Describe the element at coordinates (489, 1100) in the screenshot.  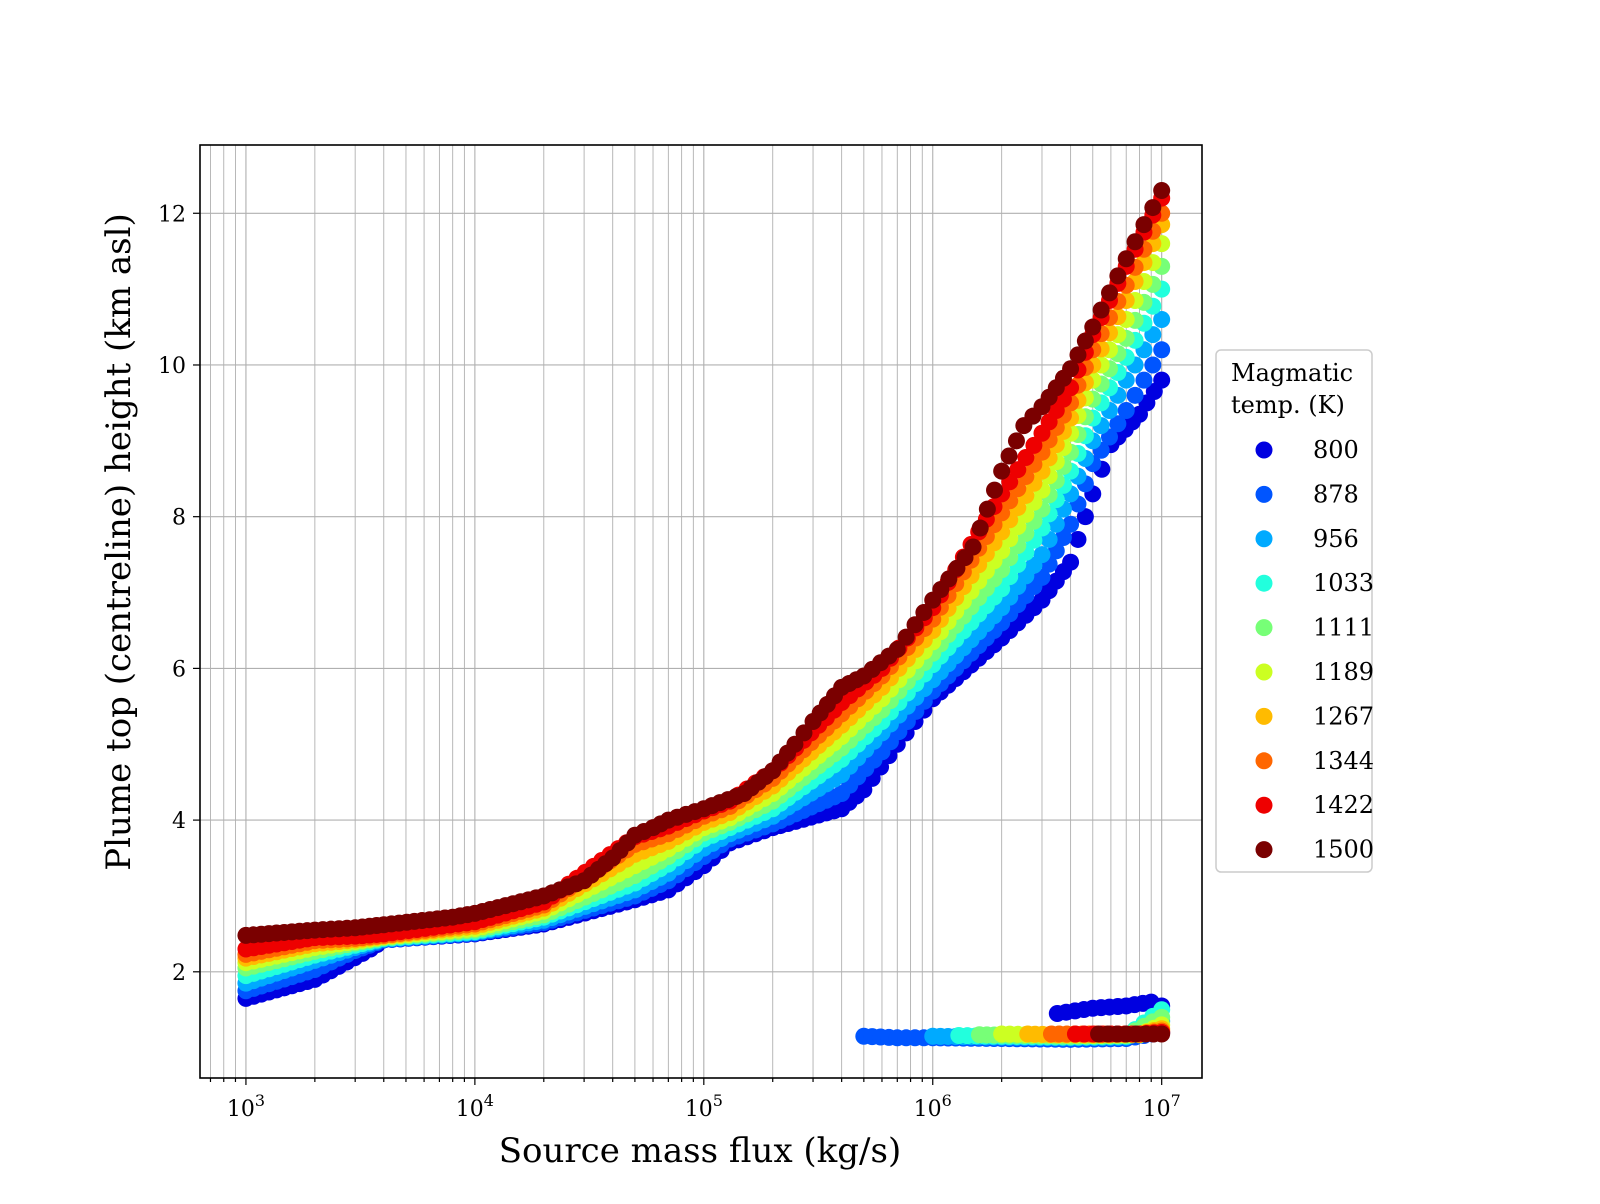
I see `x-tick-exponent: 4` at that location.